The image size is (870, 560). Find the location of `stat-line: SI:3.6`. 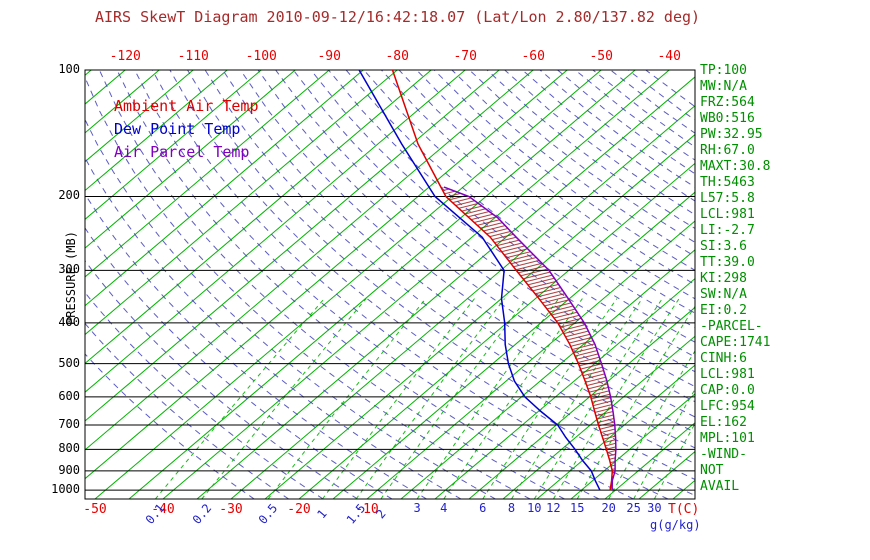

stat-line: SI:3.6 is located at coordinates (723, 246).